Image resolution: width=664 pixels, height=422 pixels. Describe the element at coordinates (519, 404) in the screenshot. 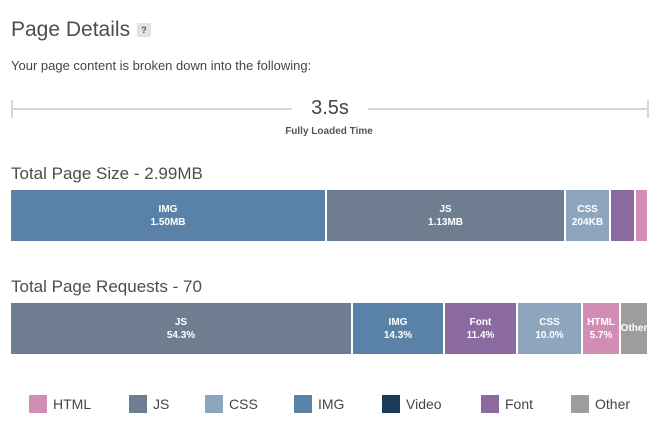

I see `legend-label: Font` at that location.